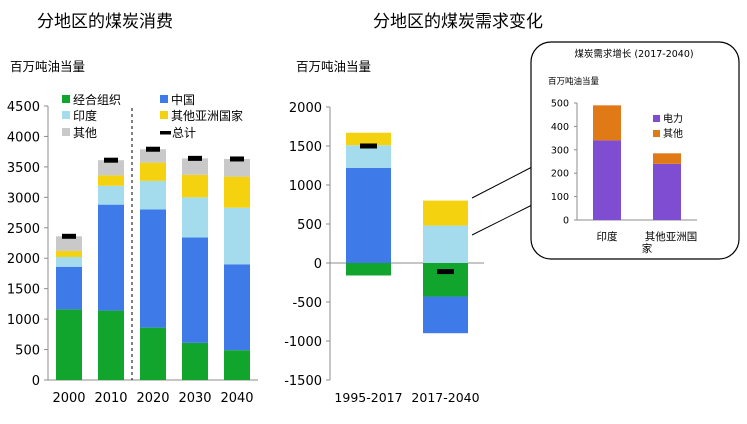 This screenshot has height=424, width=747. Describe the element at coordinates (560, 197) in the screenshot. I see `inset-y-tick-label: 100` at that location.